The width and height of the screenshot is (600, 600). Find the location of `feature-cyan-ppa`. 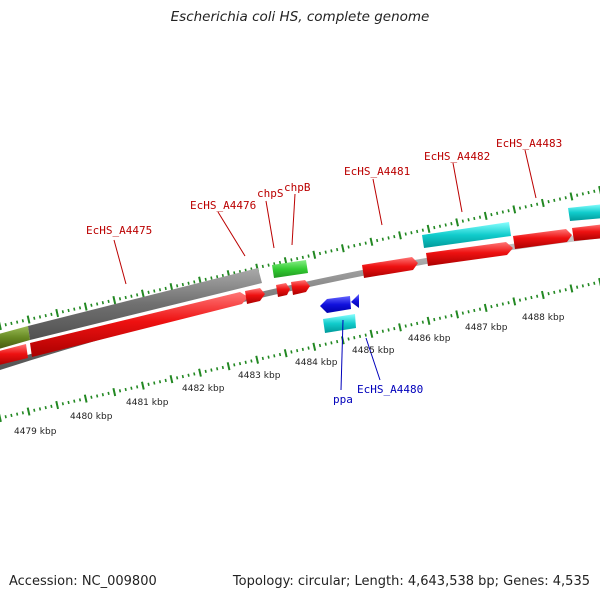

feature-cyan-ppa is located at coordinates (339, 323).